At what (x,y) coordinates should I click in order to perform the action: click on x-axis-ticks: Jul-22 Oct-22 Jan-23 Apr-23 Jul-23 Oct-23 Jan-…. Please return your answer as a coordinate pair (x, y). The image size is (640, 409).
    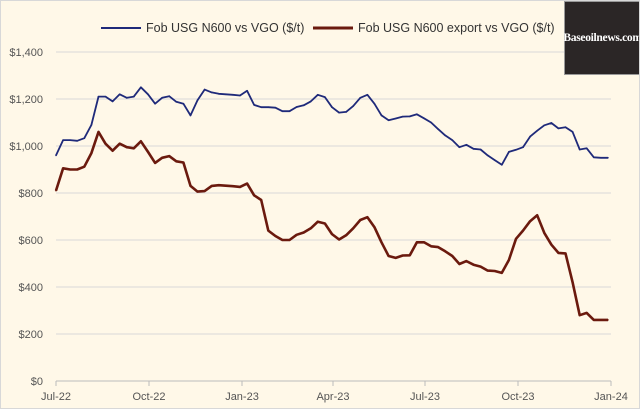
    Looking at the image, I should click on (334, 392).